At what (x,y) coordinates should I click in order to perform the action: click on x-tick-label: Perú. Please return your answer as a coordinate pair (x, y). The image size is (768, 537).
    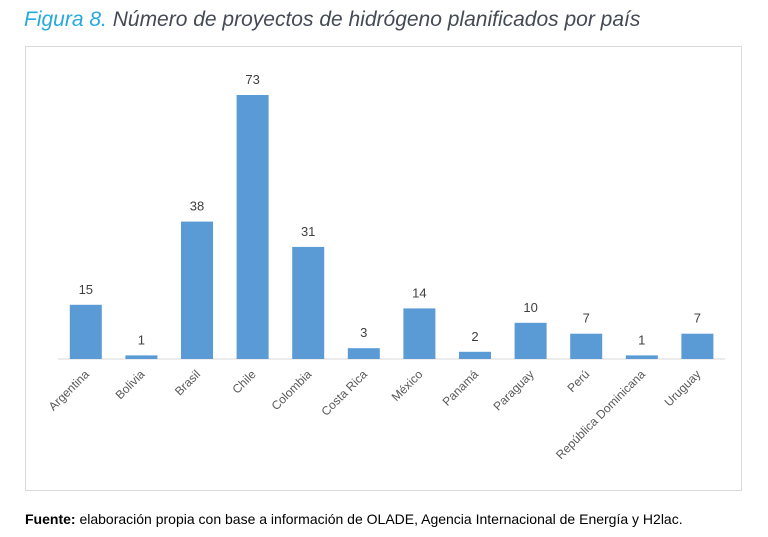
    Looking at the image, I should click on (578, 381).